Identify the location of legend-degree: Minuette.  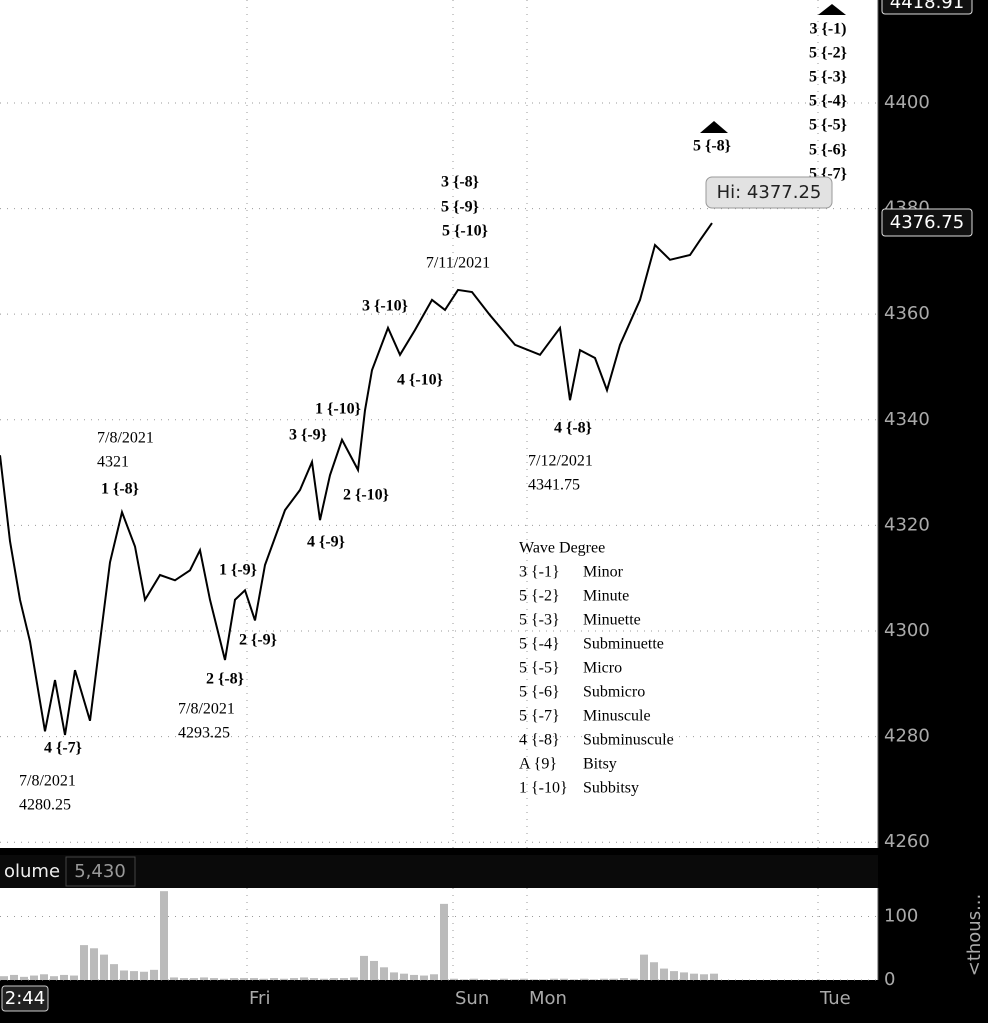
(612, 620).